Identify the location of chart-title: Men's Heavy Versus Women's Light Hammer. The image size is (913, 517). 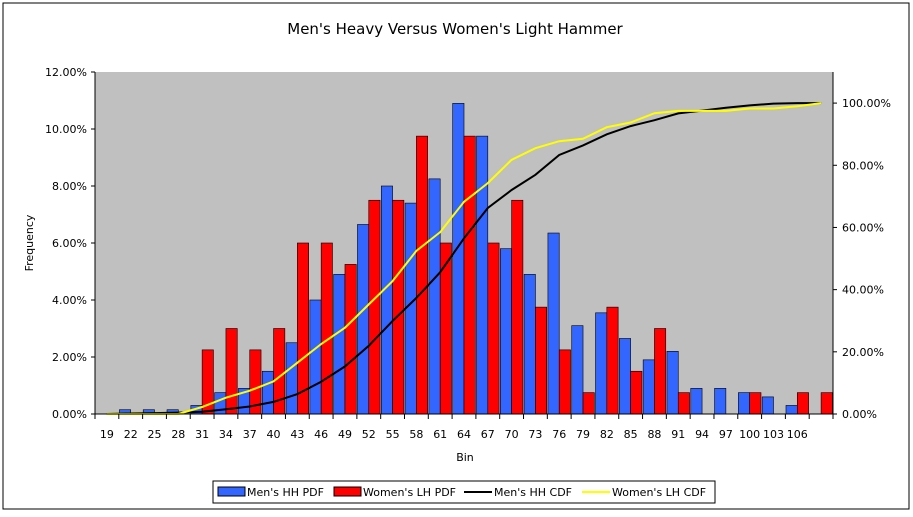
(455, 29).